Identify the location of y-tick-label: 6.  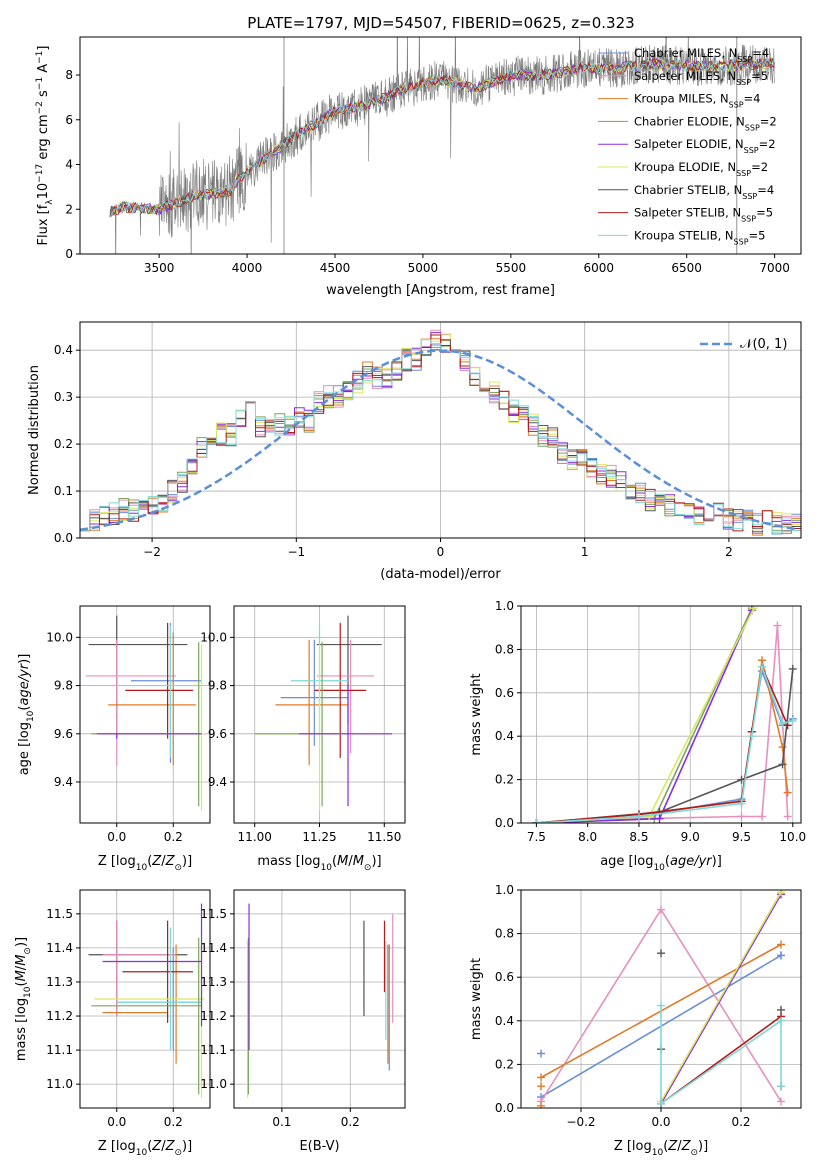
(69, 120).